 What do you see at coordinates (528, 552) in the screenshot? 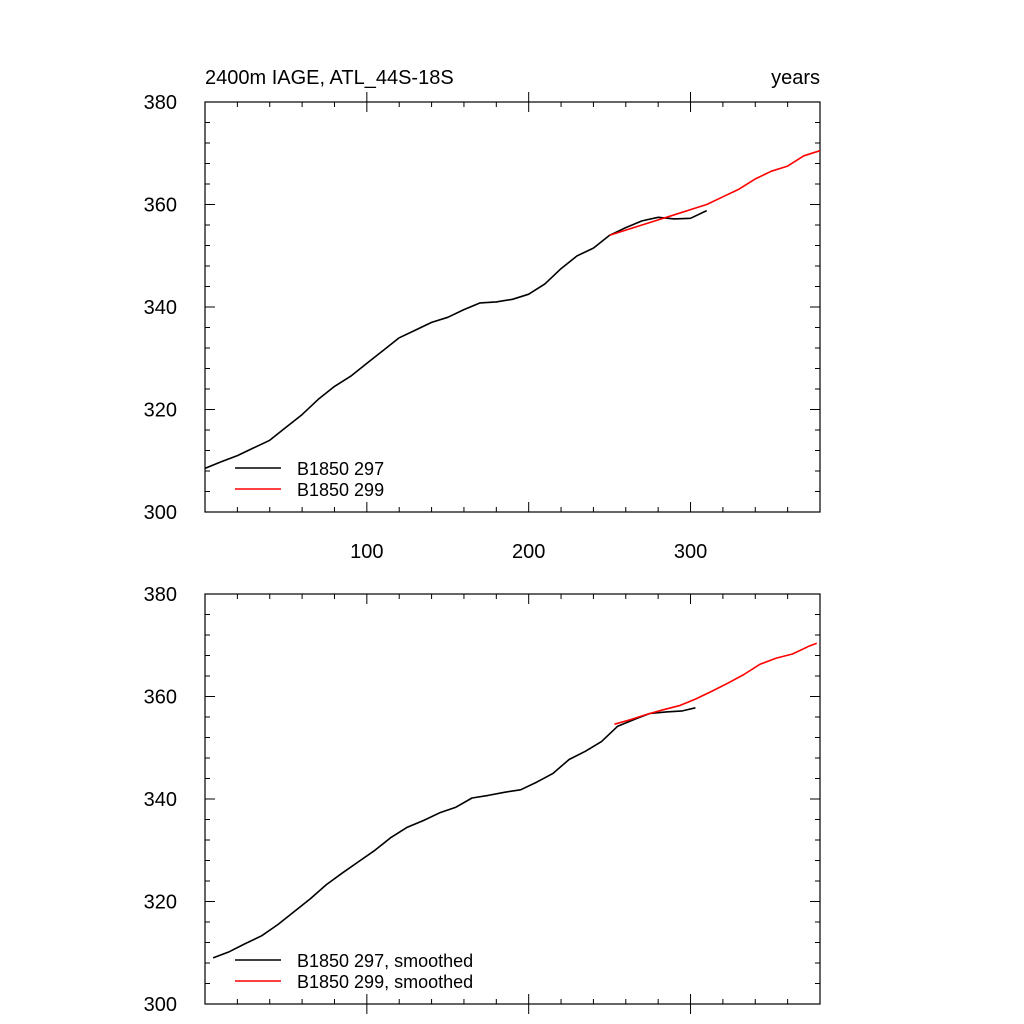
I see `x-tick-label: 200` at bounding box center [528, 552].